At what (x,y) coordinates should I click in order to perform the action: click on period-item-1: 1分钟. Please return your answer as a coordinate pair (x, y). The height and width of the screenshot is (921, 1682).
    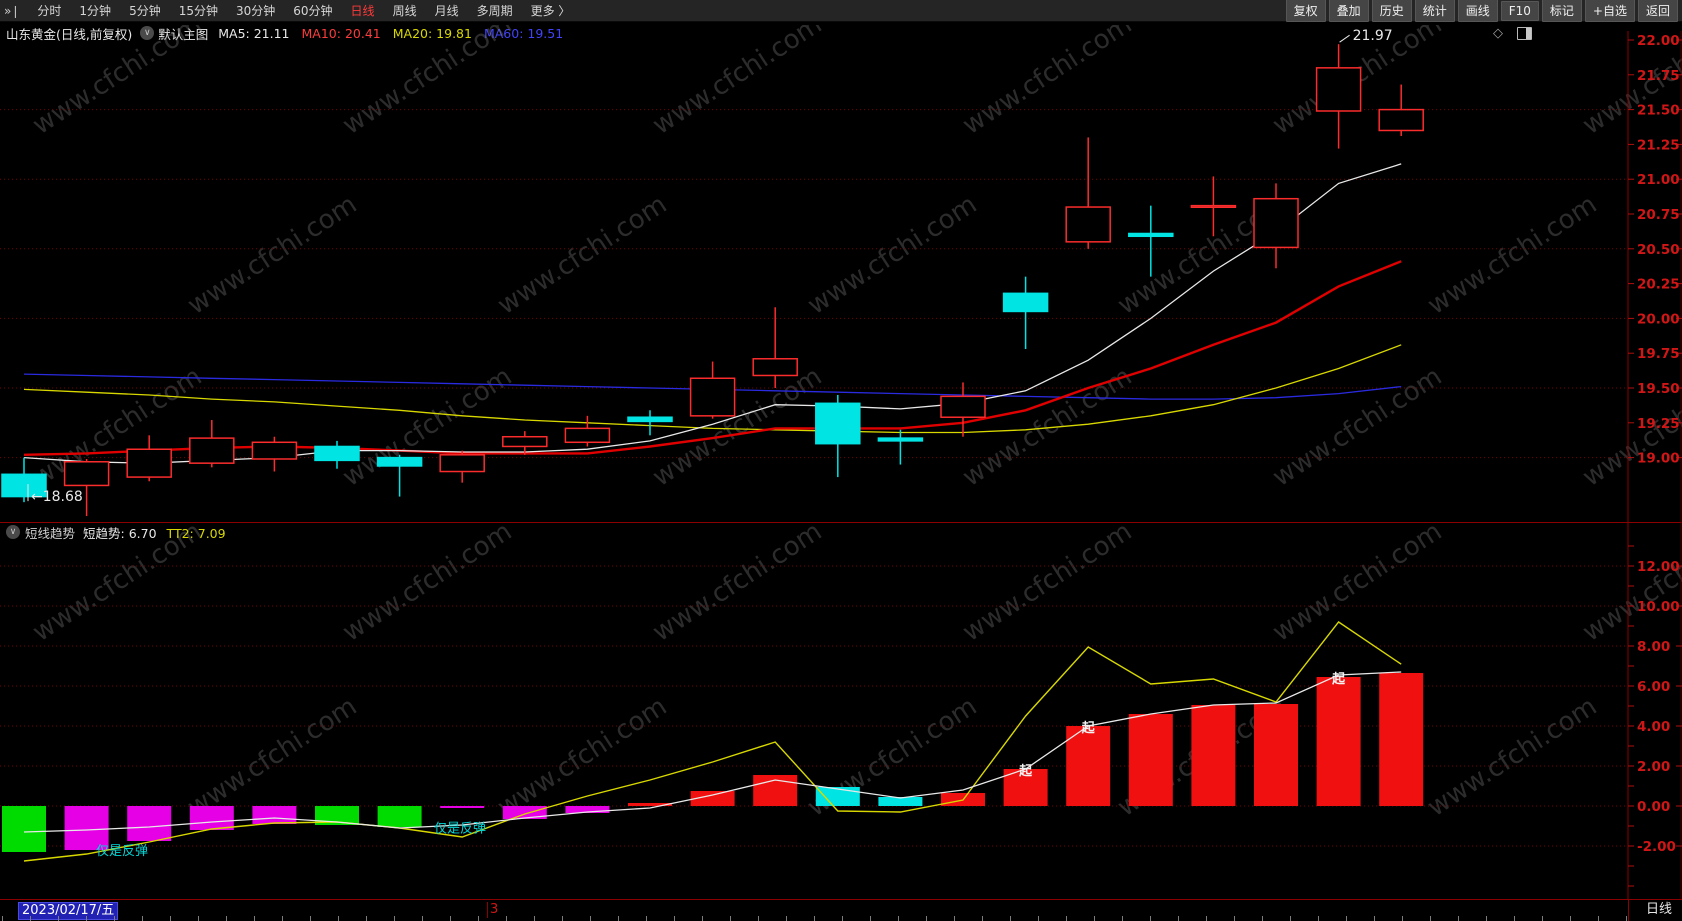
    Looking at the image, I should click on (95, 11).